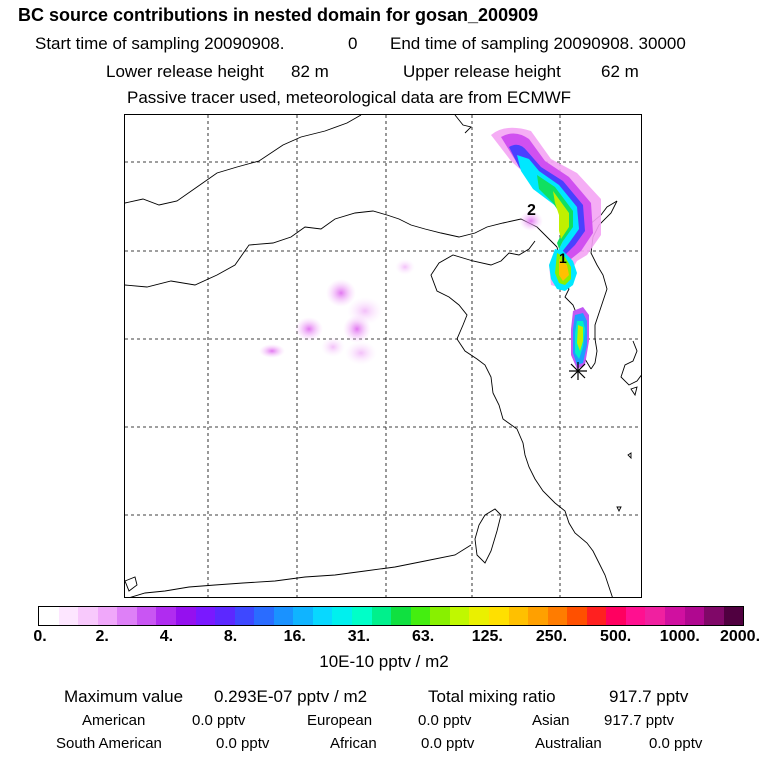 The image size is (768, 768). I want to click on lower-release-value: 82 m, so click(310, 71).